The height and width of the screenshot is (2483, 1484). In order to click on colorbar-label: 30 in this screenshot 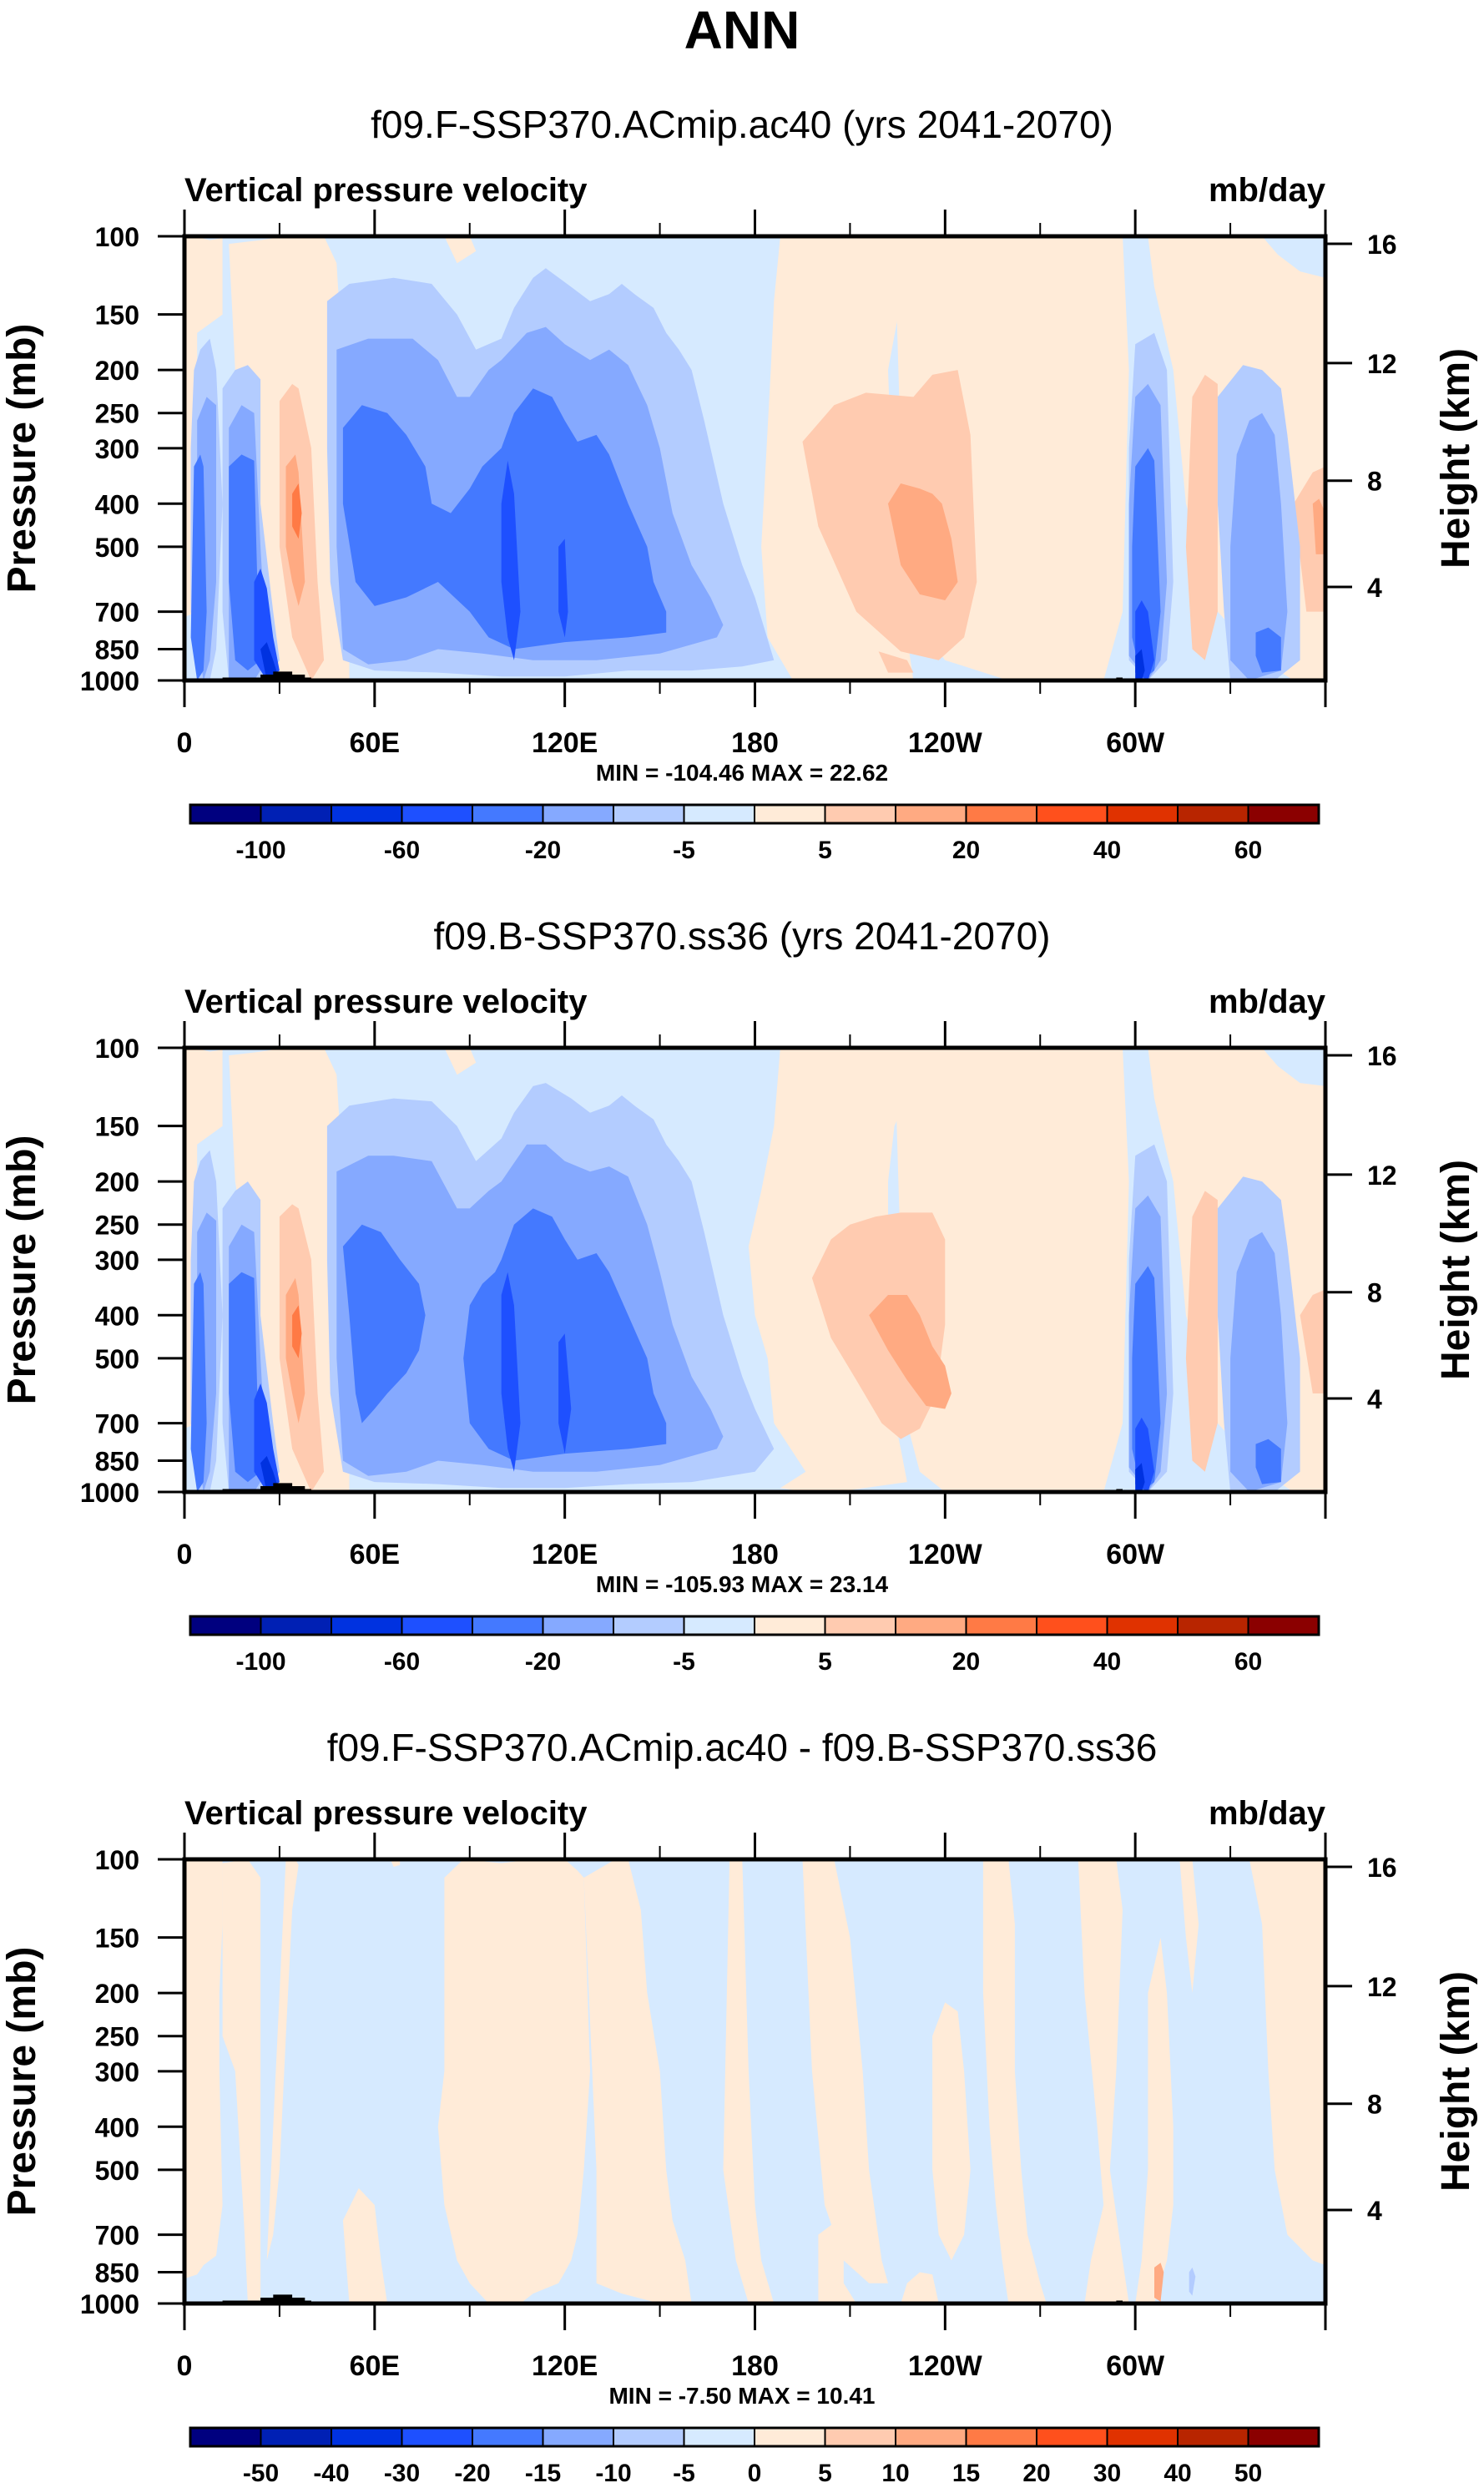, I will do `click(1107, 2471)`.